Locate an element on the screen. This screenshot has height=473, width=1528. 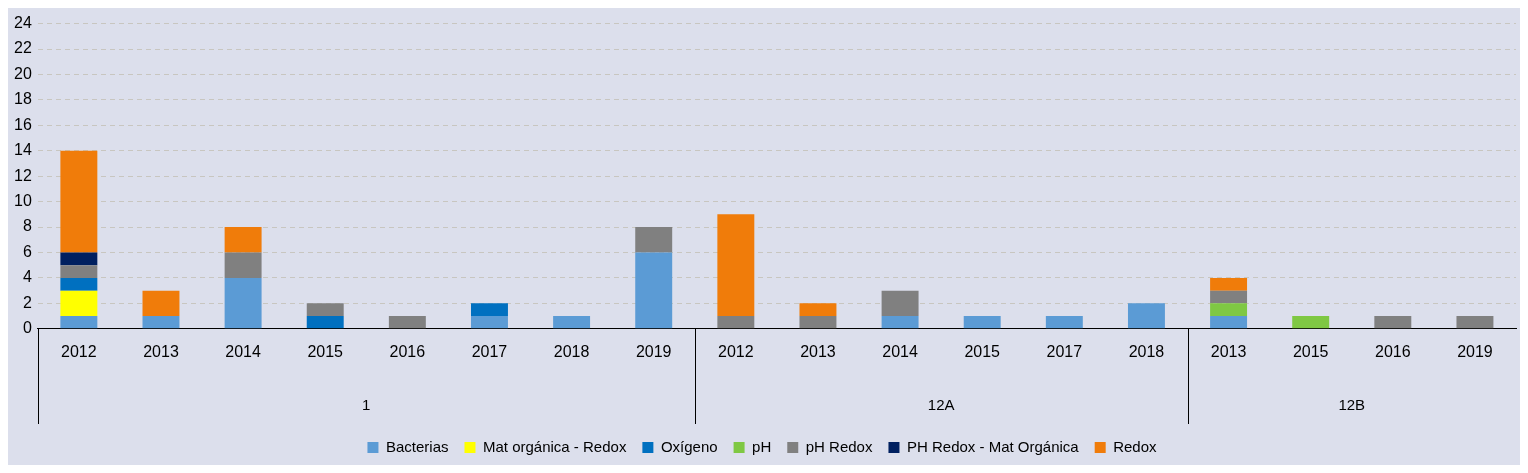
y-tick-label: 10 is located at coordinates (23, 201).